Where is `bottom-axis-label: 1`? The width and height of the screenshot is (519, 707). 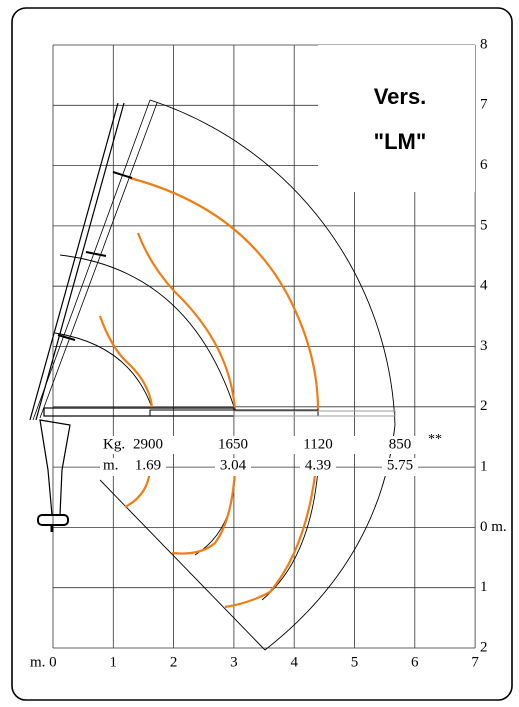
bottom-axis-label: 1 is located at coordinates (114, 662).